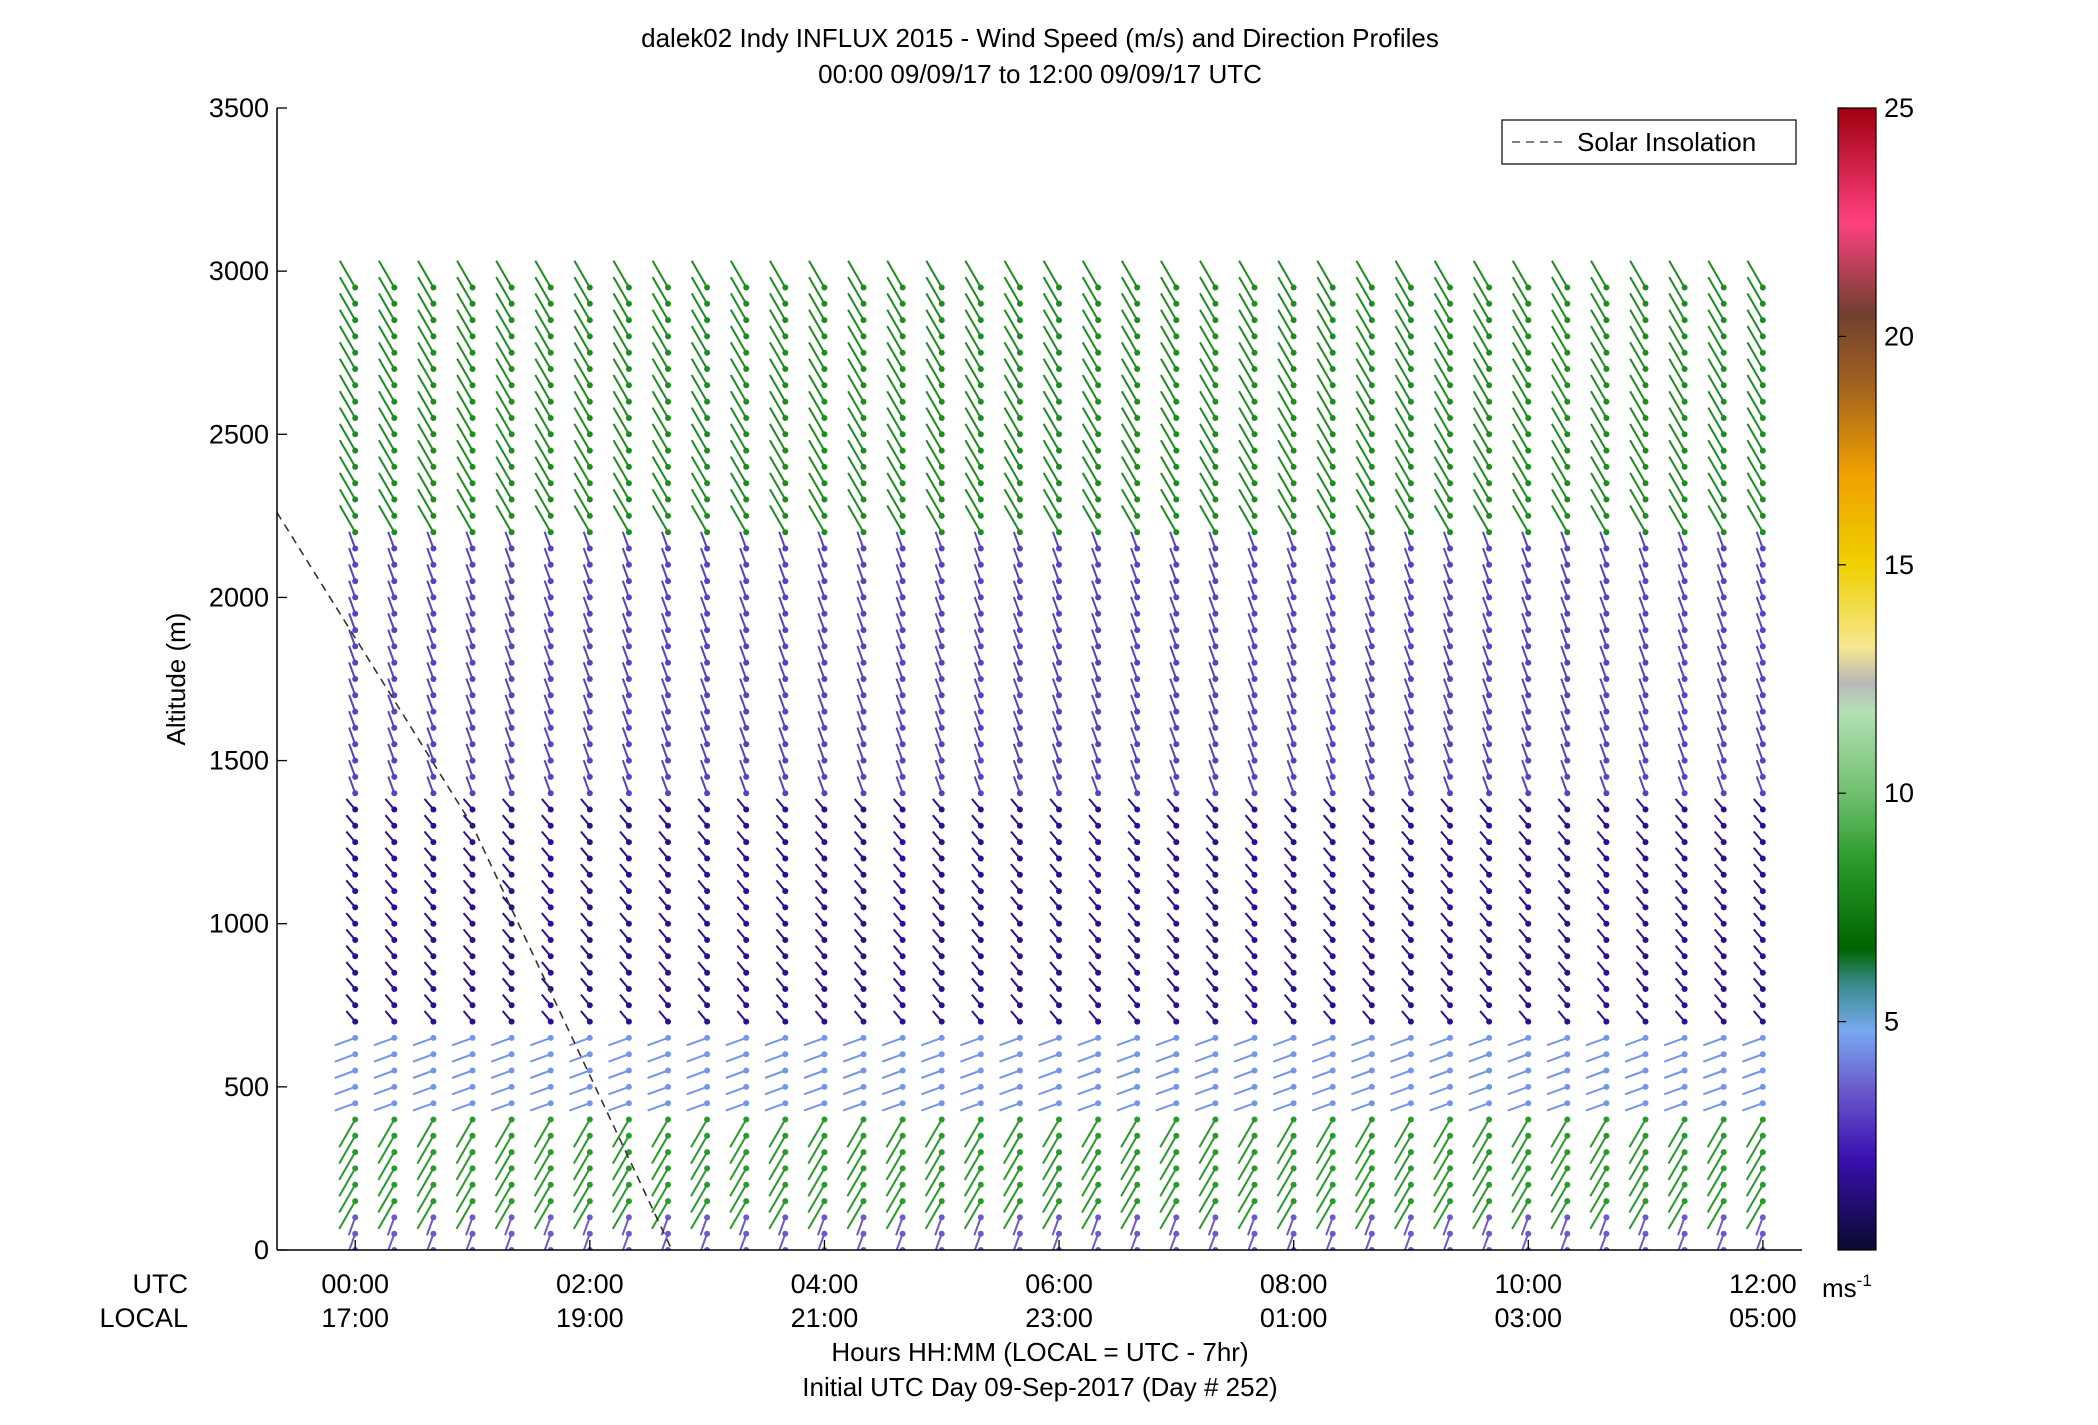  Describe the element at coordinates (1899, 108) in the screenshot. I see `colorbar-tick-label: 25` at that location.